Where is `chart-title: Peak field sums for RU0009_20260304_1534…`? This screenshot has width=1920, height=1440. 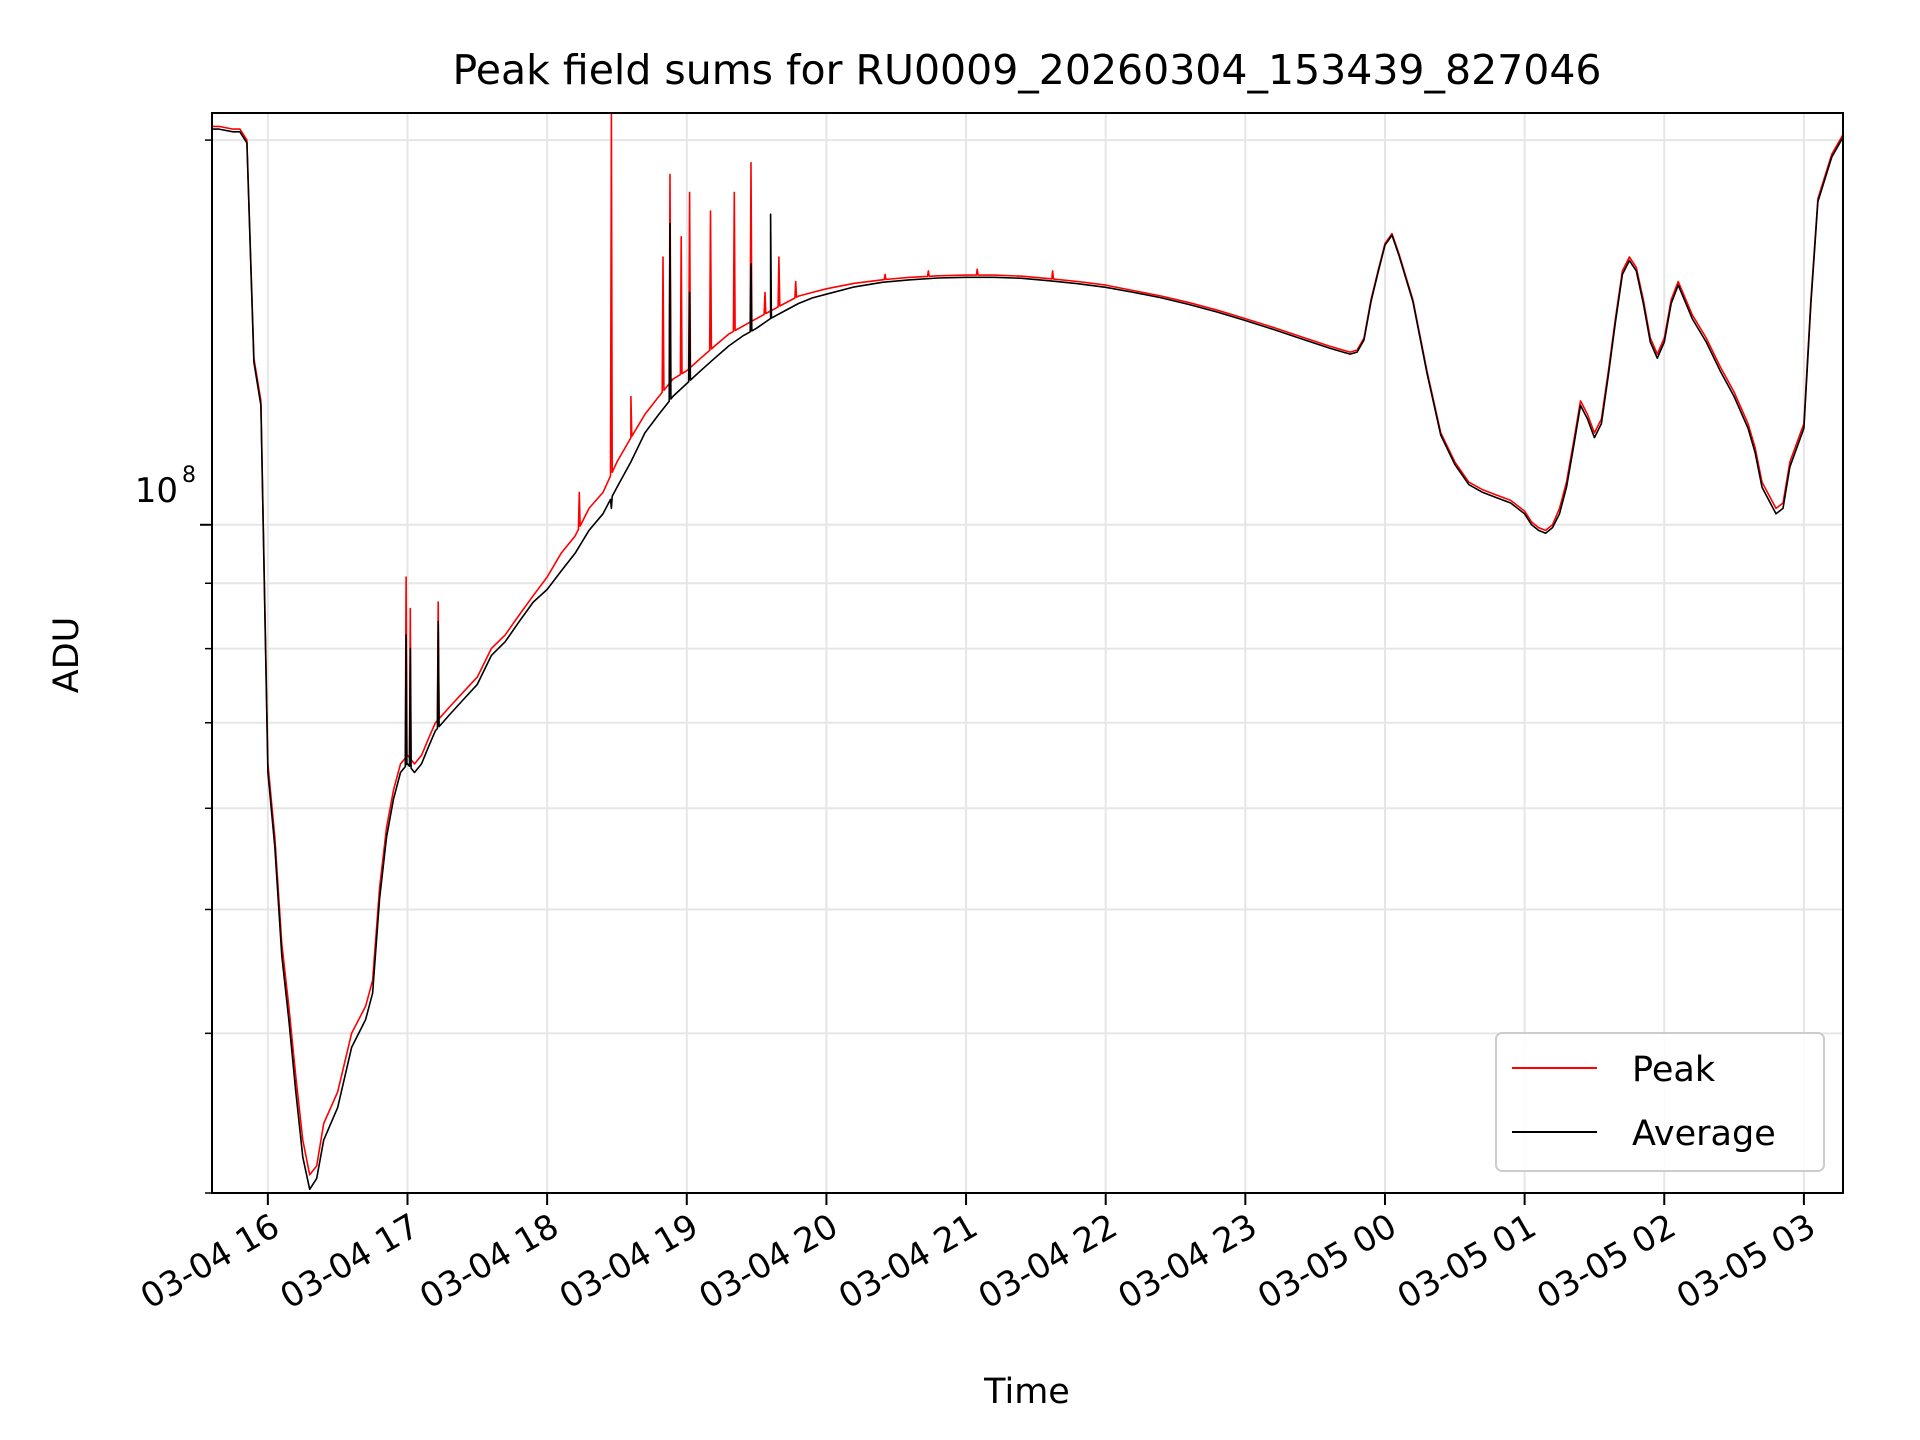
chart-title: Peak field sums for RU0009_20260304_1534… is located at coordinates (1026, 70).